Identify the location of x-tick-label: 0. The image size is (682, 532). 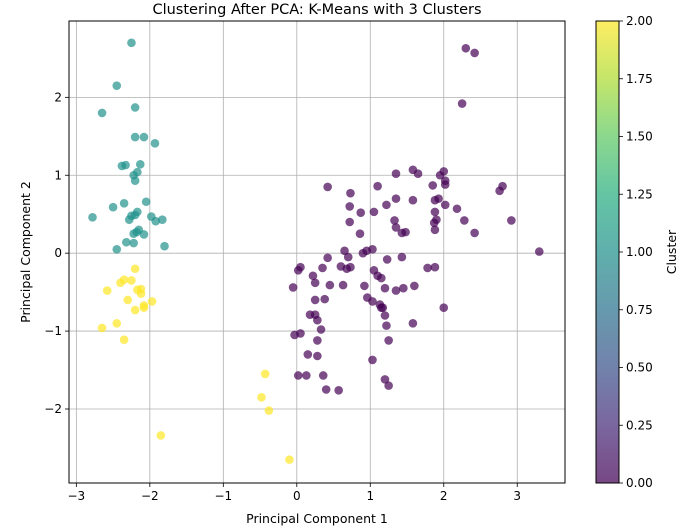
(297, 496).